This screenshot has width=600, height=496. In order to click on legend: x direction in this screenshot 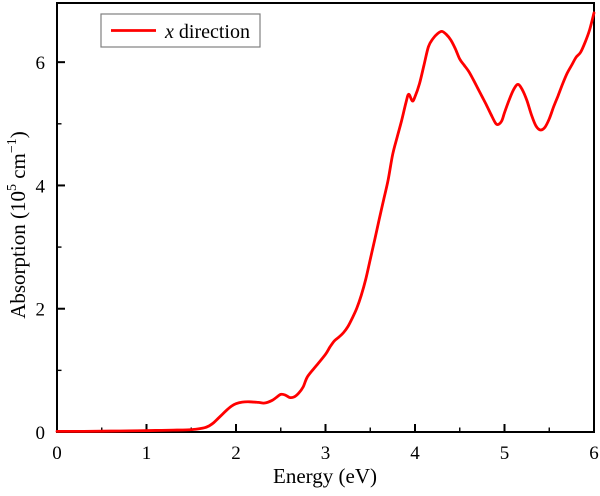, I will do `click(180, 30)`.